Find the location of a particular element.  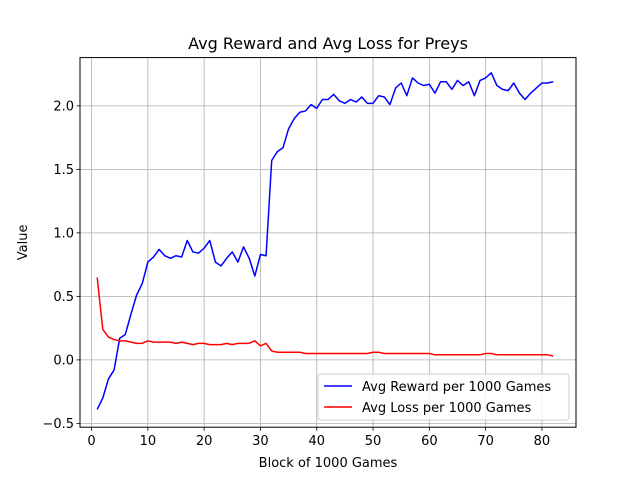

x-tick-label: 80 is located at coordinates (542, 441).